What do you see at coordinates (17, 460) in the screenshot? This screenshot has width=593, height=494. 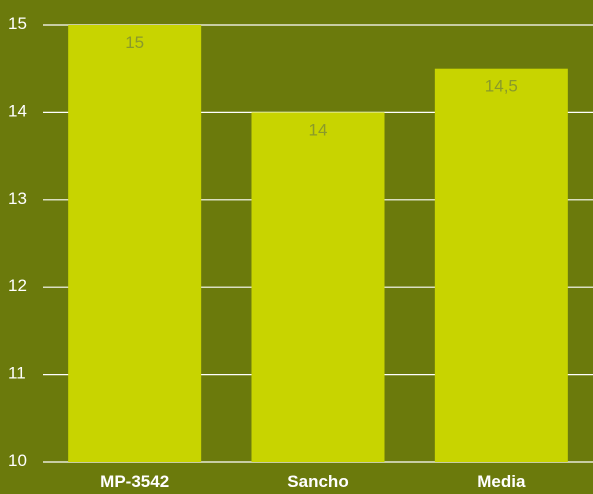 I see `y-tick-label: 10` at bounding box center [17, 460].